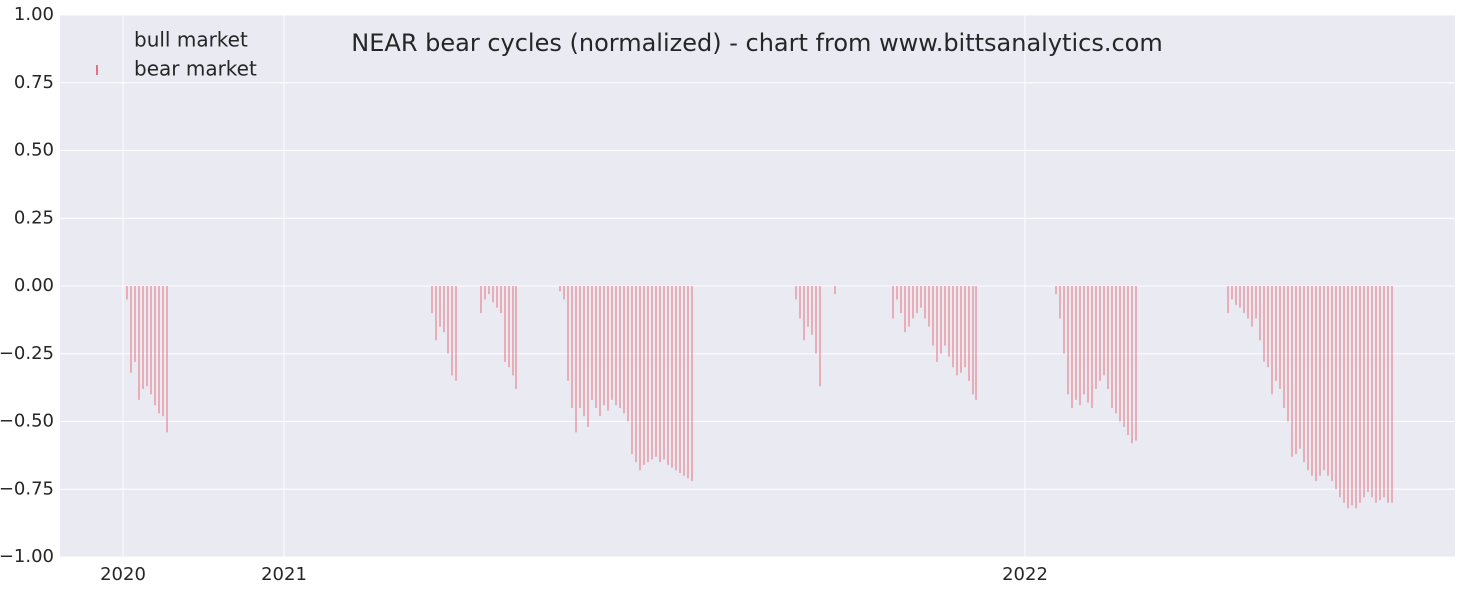  Describe the element at coordinates (27, 556) in the screenshot. I see `y-tick-label: −1.00` at that location.